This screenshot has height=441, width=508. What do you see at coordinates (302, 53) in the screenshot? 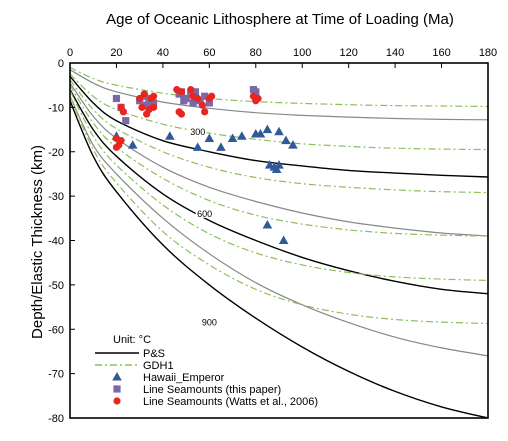
I see `x-tick-label-5: 100` at bounding box center [302, 53].